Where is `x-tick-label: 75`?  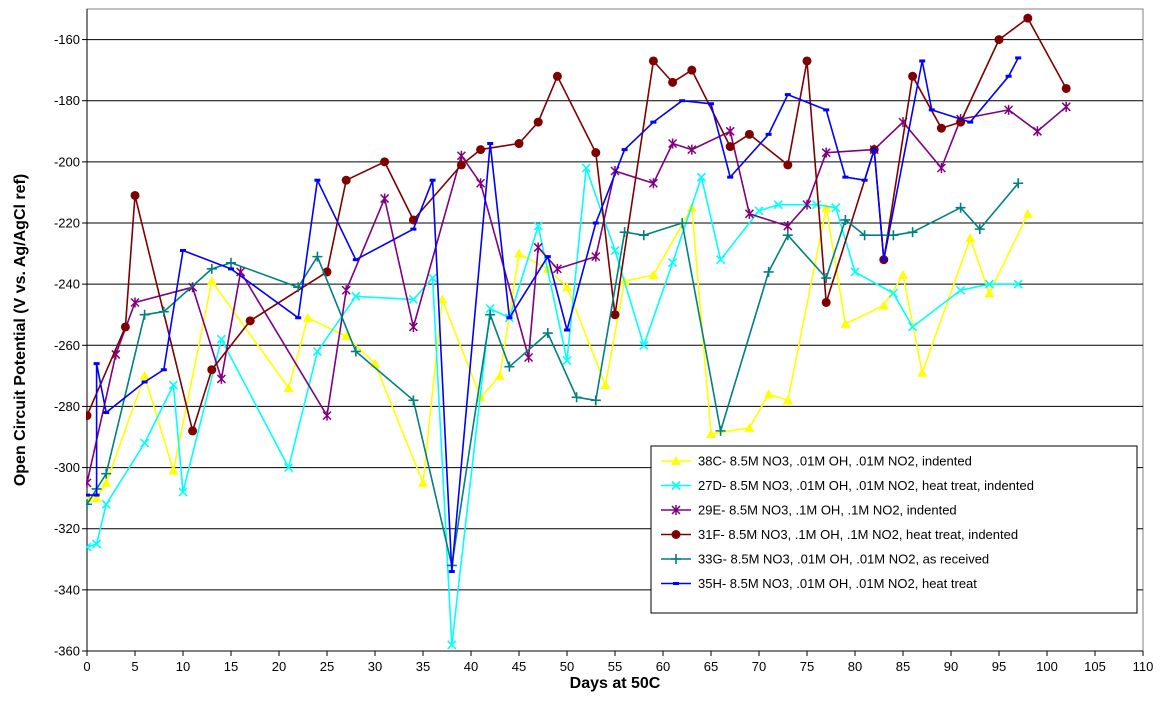 x-tick-label: 75 is located at coordinates (807, 666).